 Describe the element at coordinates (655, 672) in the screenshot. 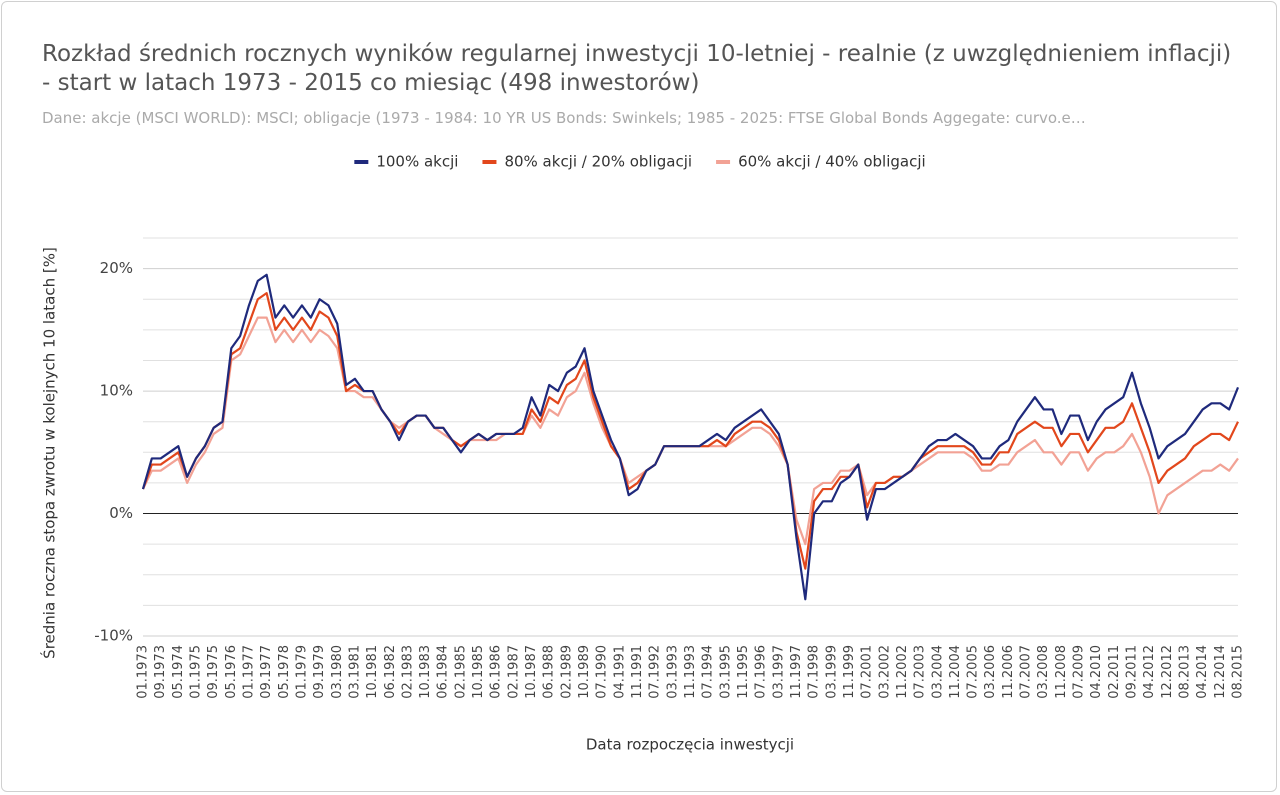

I see `x-tick-label: 07.1992` at that location.